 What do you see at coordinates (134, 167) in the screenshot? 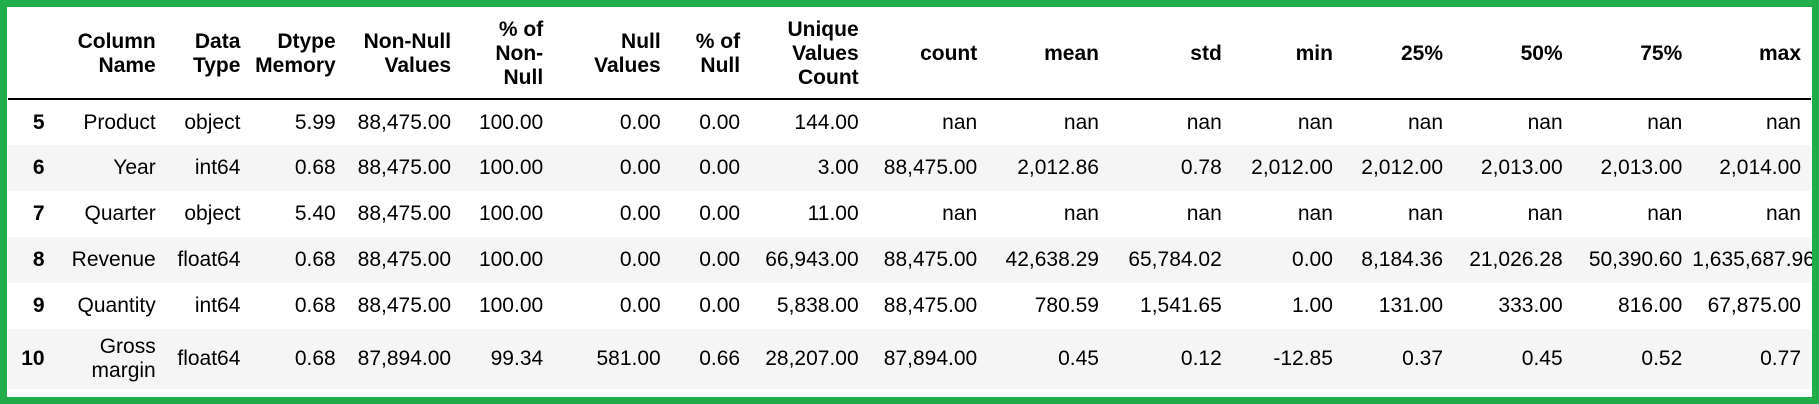
I see `table-cell: Year` at bounding box center [134, 167].